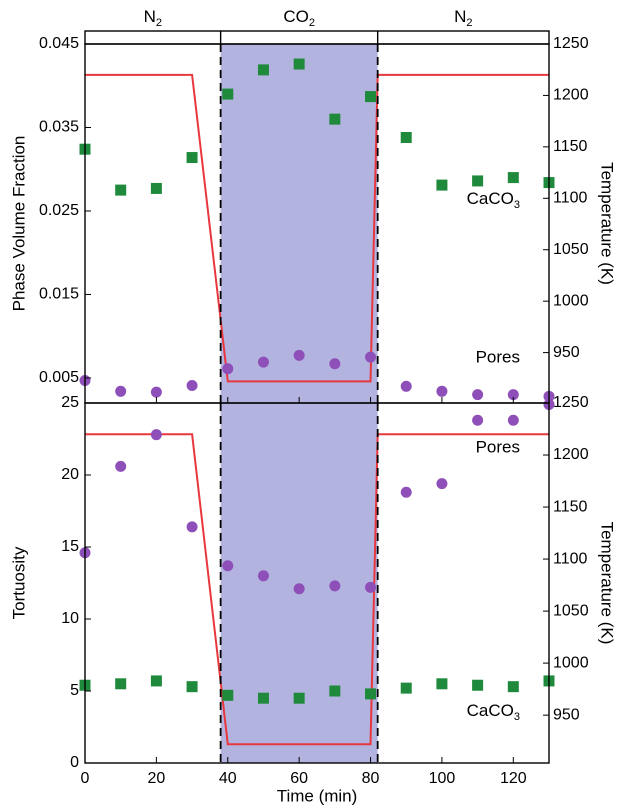  Describe the element at coordinates (59, 43) in the screenshot. I see `y-tick-label: 0.045` at that location.